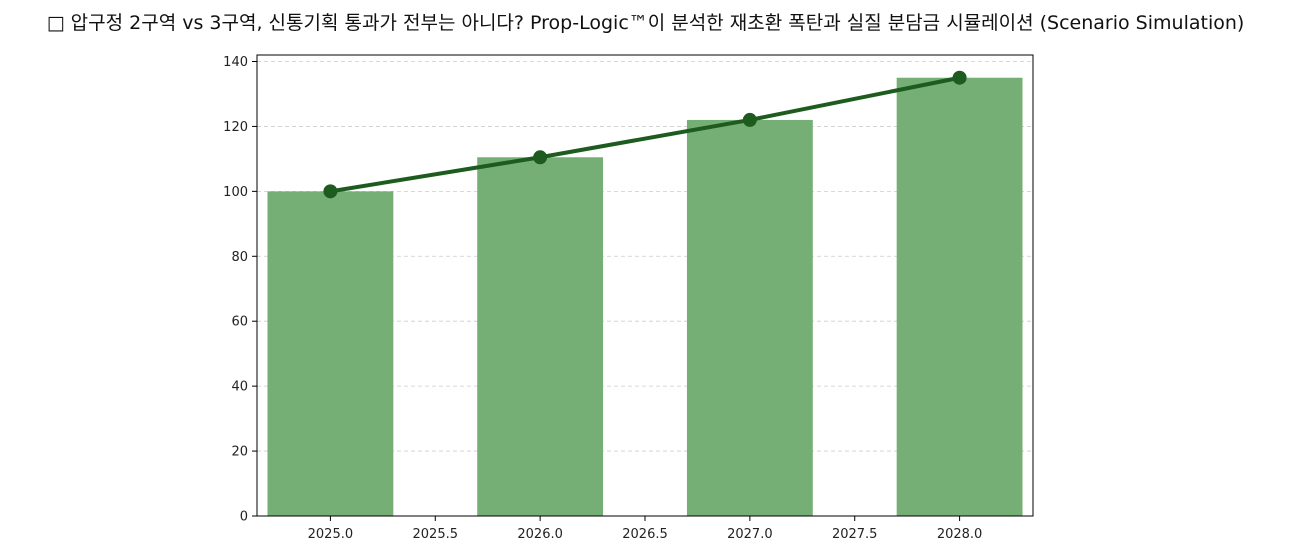  What do you see at coordinates (331, 534) in the screenshot?
I see `x-tick-label: 2025.0` at bounding box center [331, 534].